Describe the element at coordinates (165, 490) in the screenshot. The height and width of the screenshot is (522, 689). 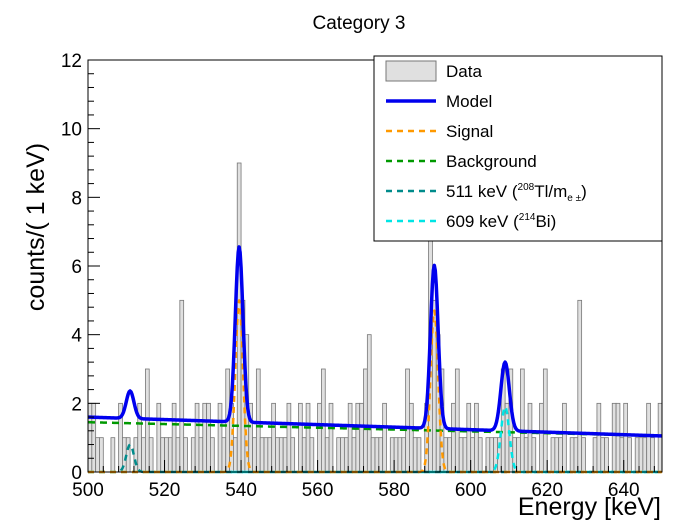
I see `x-tick-label: 520` at that location.